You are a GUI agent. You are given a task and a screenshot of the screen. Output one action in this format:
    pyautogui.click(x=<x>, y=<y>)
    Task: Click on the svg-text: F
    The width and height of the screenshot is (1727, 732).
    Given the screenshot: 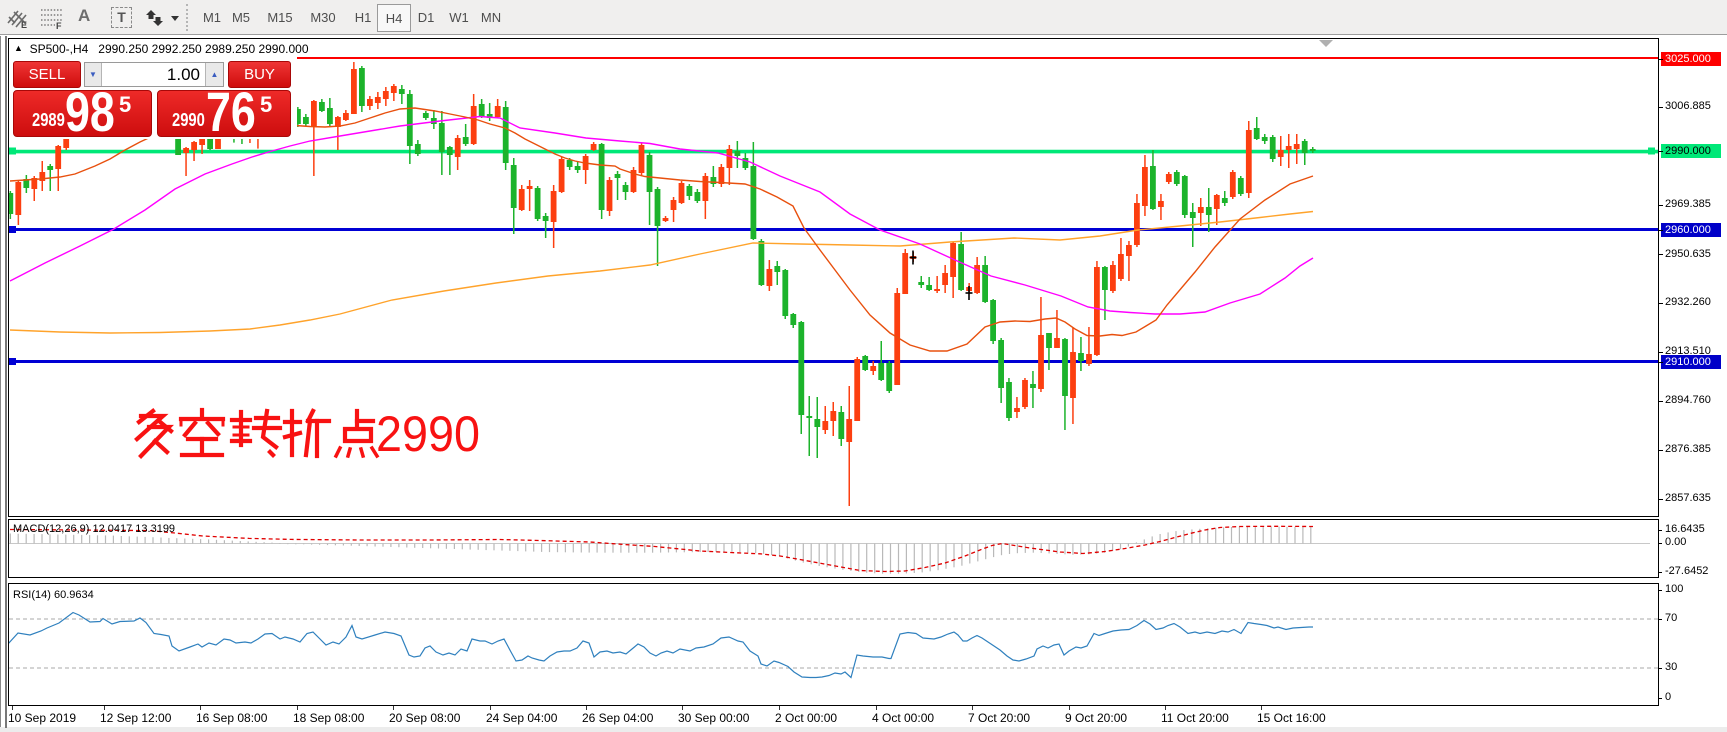 What is the action you would take?
    pyautogui.click(x=59, y=25)
    